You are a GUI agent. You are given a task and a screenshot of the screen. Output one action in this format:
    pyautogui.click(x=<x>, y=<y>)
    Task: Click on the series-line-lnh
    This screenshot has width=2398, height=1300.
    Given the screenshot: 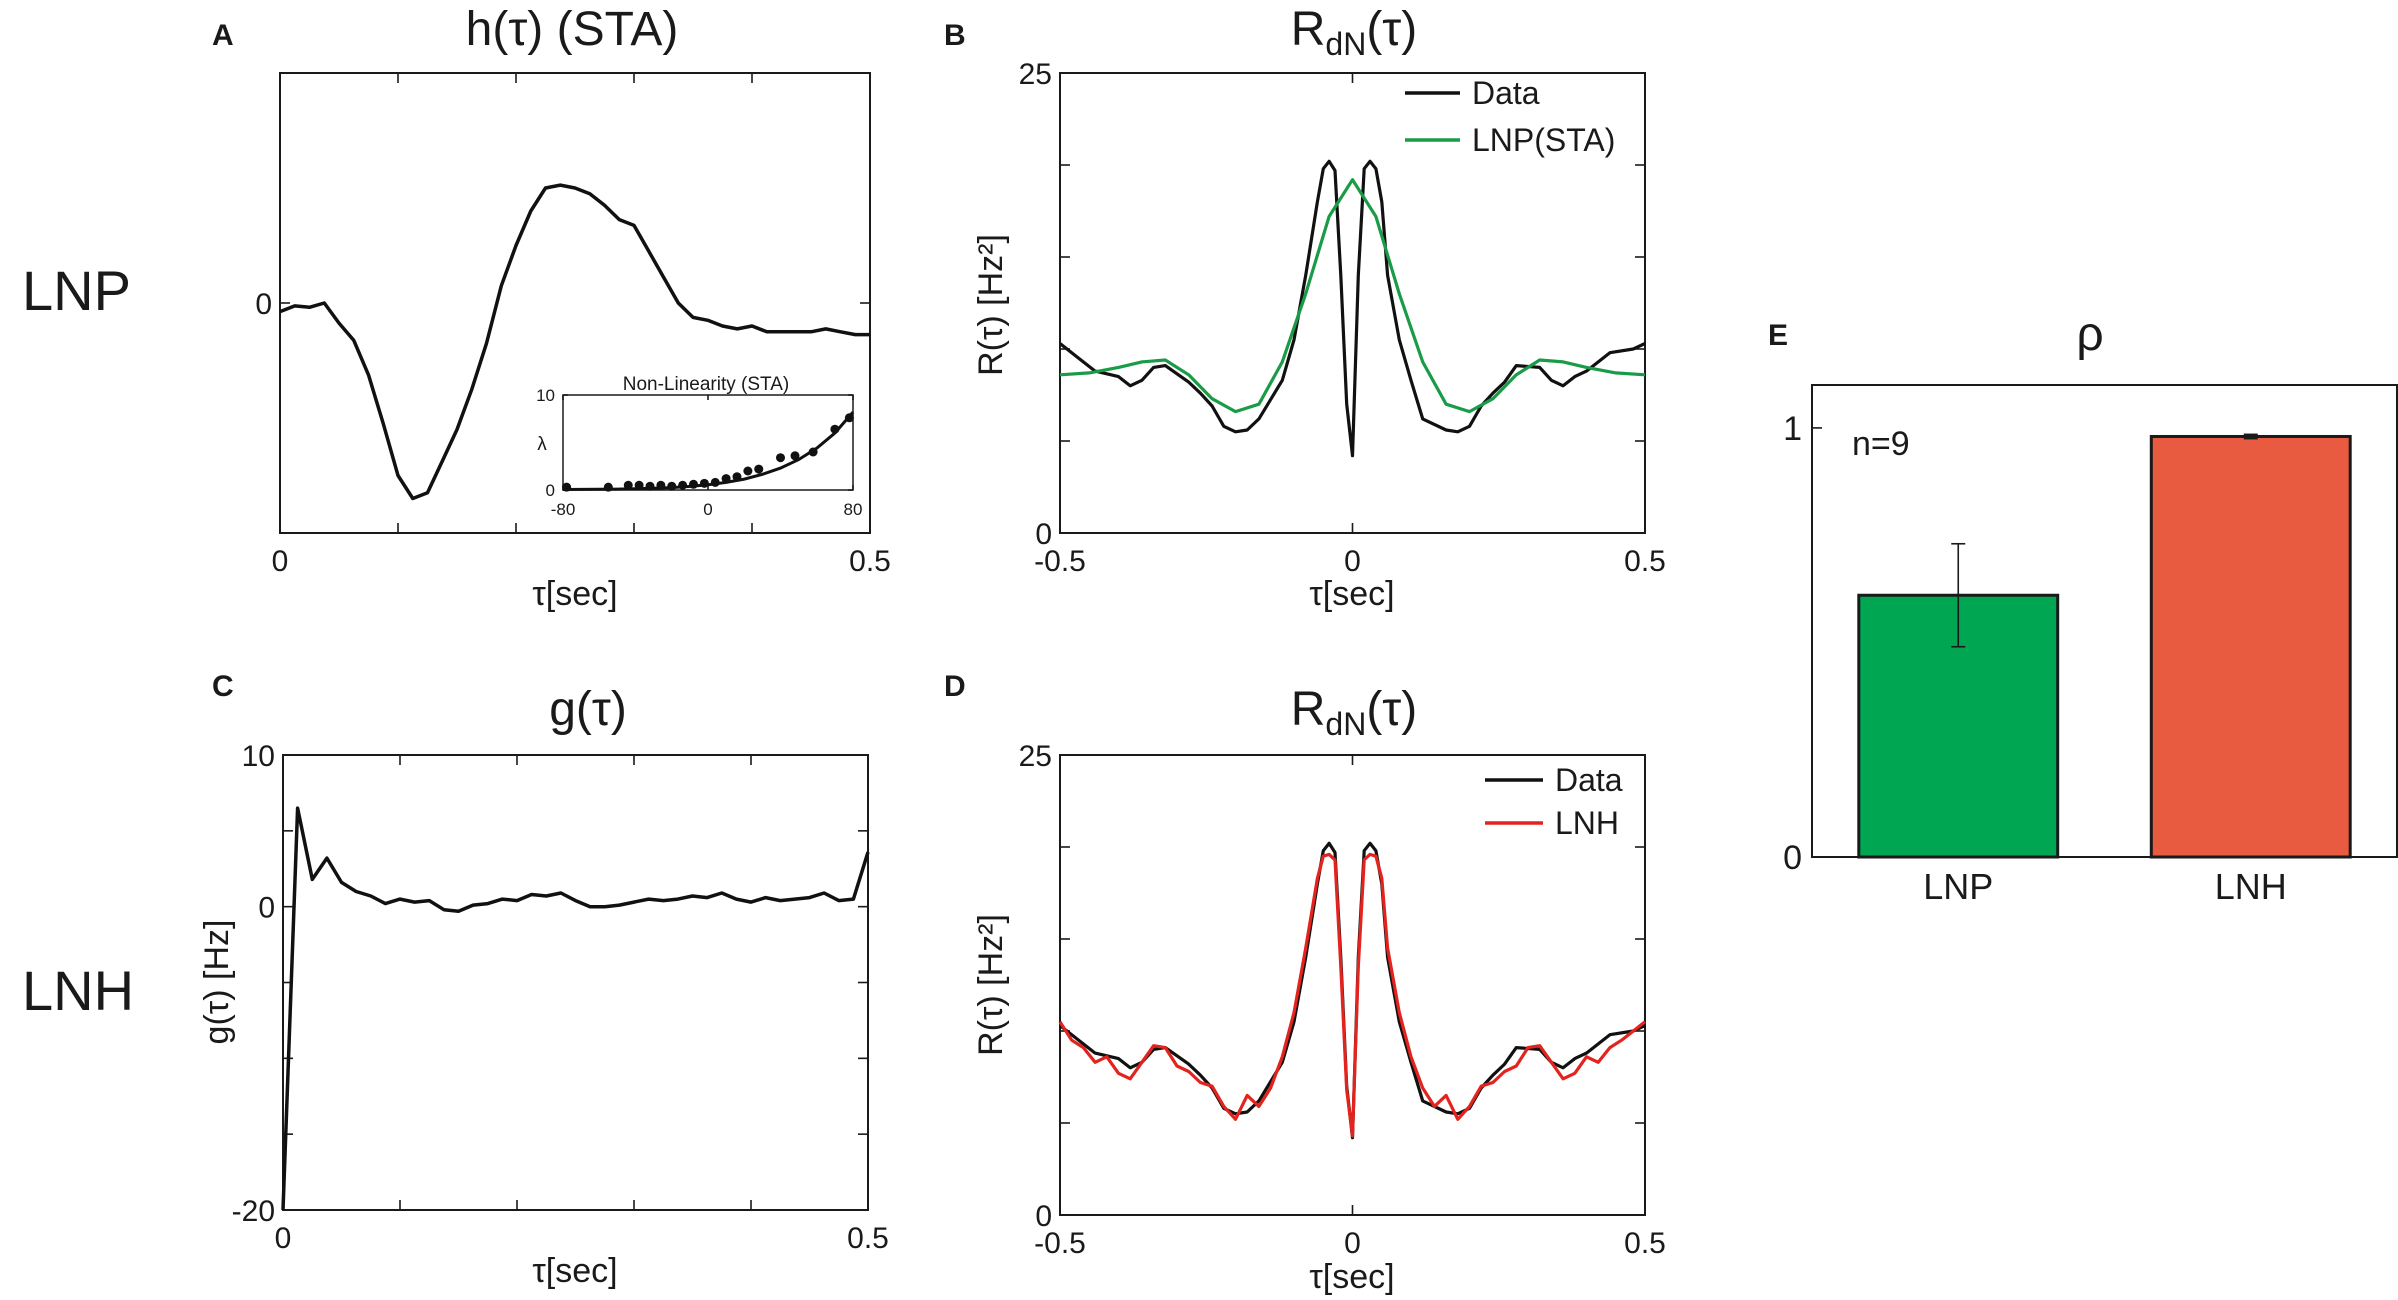 What is the action you would take?
    pyautogui.click(x=1352, y=995)
    